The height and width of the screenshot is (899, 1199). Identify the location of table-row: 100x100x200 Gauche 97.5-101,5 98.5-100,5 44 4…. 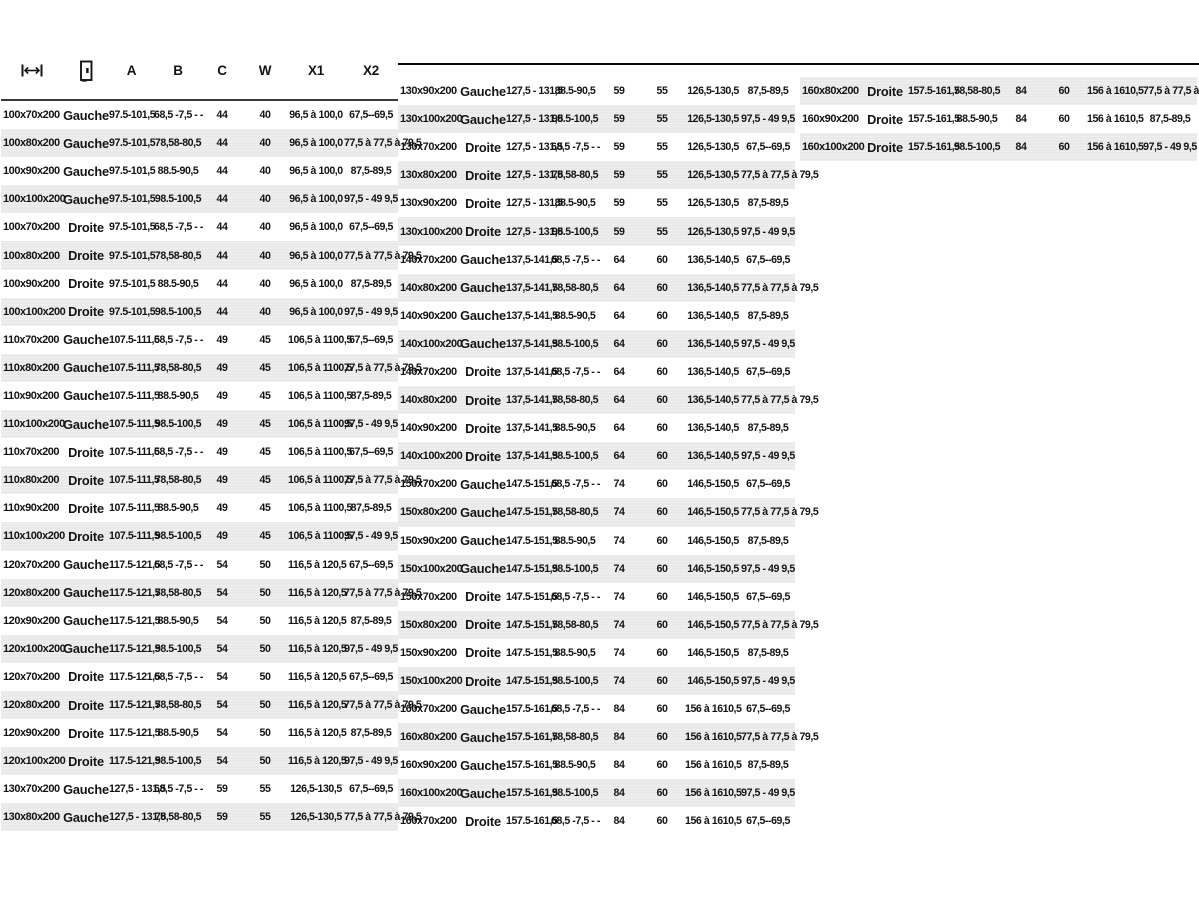
(199, 199).